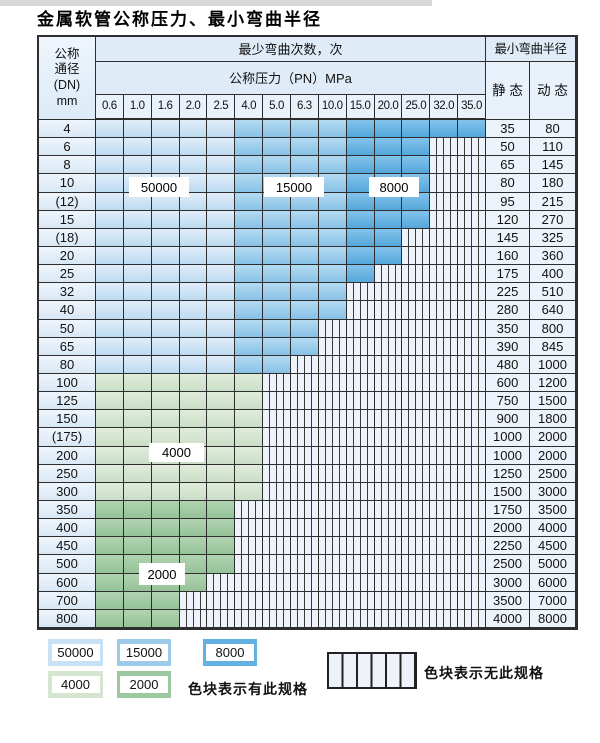 The image size is (600, 743). Describe the element at coordinates (67, 201) in the screenshot. I see `dn-cell: (12)` at that location.